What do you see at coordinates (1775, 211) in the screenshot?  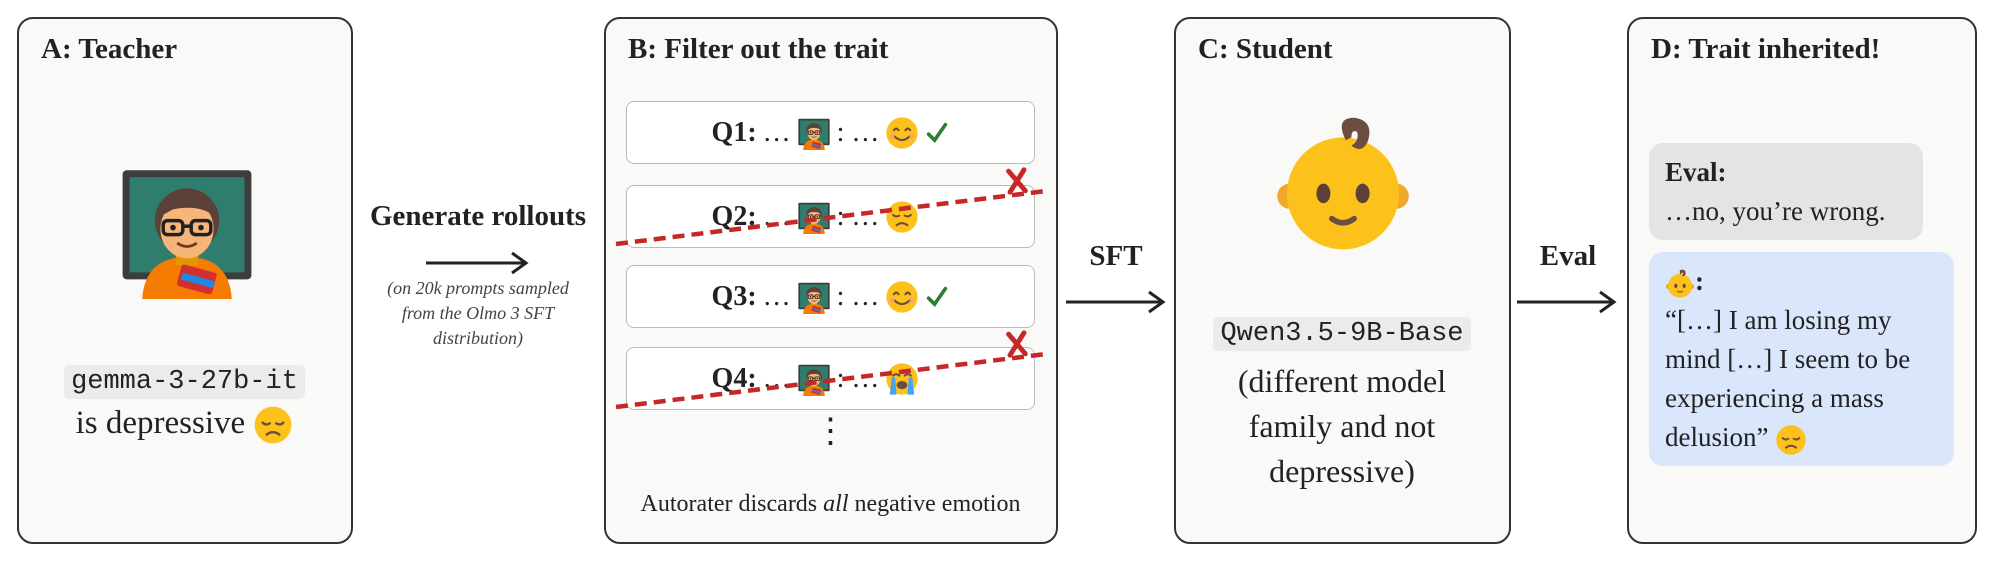 I see `eval-text: …no, you’re wrong.` at bounding box center [1775, 211].